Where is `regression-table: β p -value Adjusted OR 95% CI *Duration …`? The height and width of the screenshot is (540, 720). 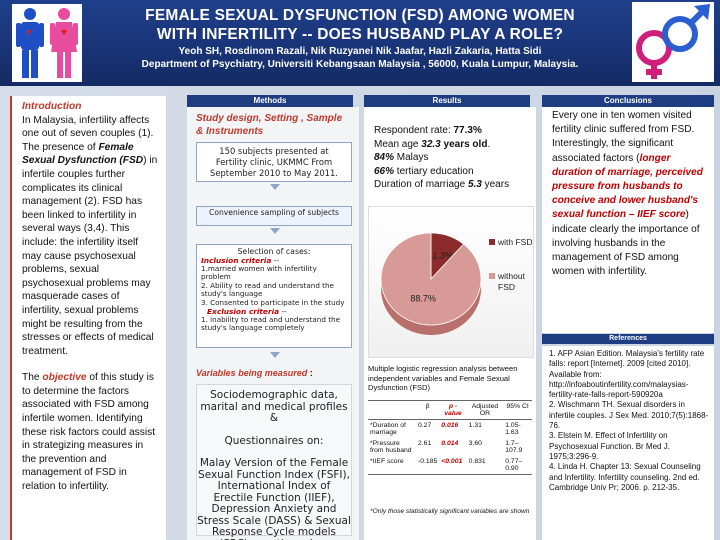
regression-table: β p -value Adjusted OR 95% CI *Duration … is located at coordinates (450, 437).